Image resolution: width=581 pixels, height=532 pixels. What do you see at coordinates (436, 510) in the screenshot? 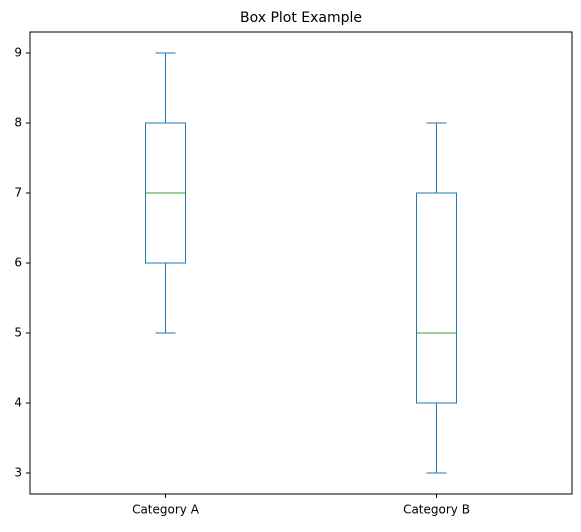
I see `x-tick-label: Category B` at bounding box center [436, 510].